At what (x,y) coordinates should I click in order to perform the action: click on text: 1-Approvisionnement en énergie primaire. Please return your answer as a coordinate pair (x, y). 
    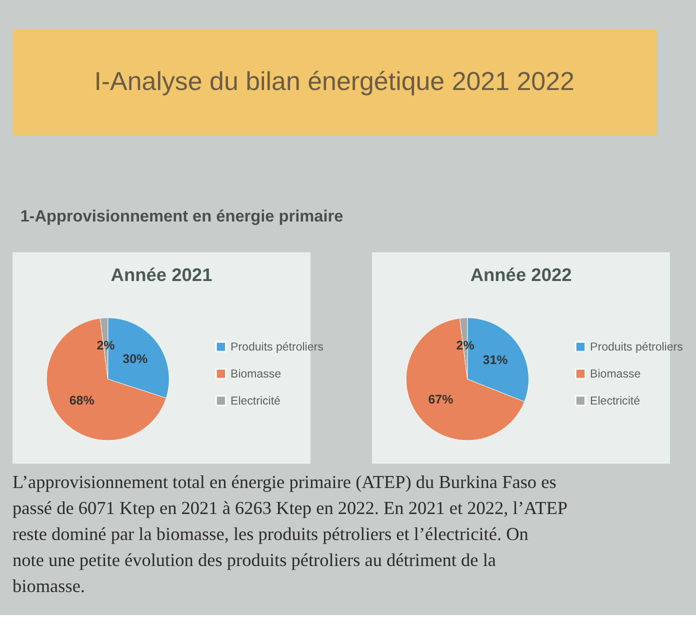
    Looking at the image, I should click on (182, 216).